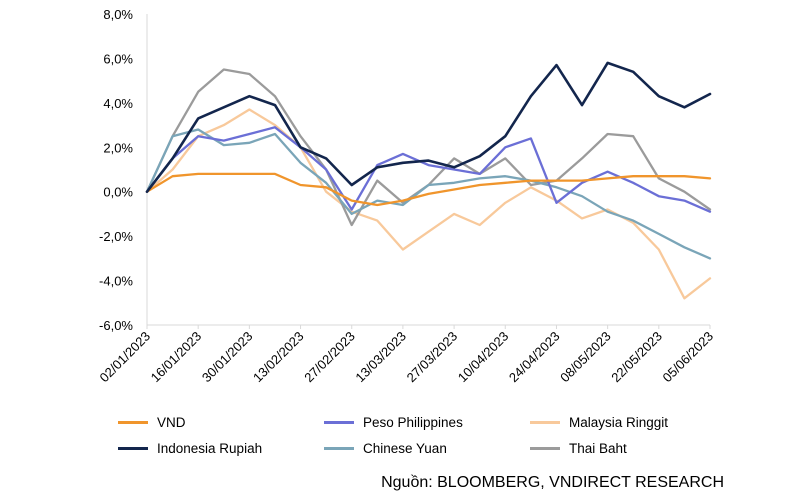 The image size is (800, 500). I want to click on legend-label: Indonesia Rupiah, so click(210, 448).